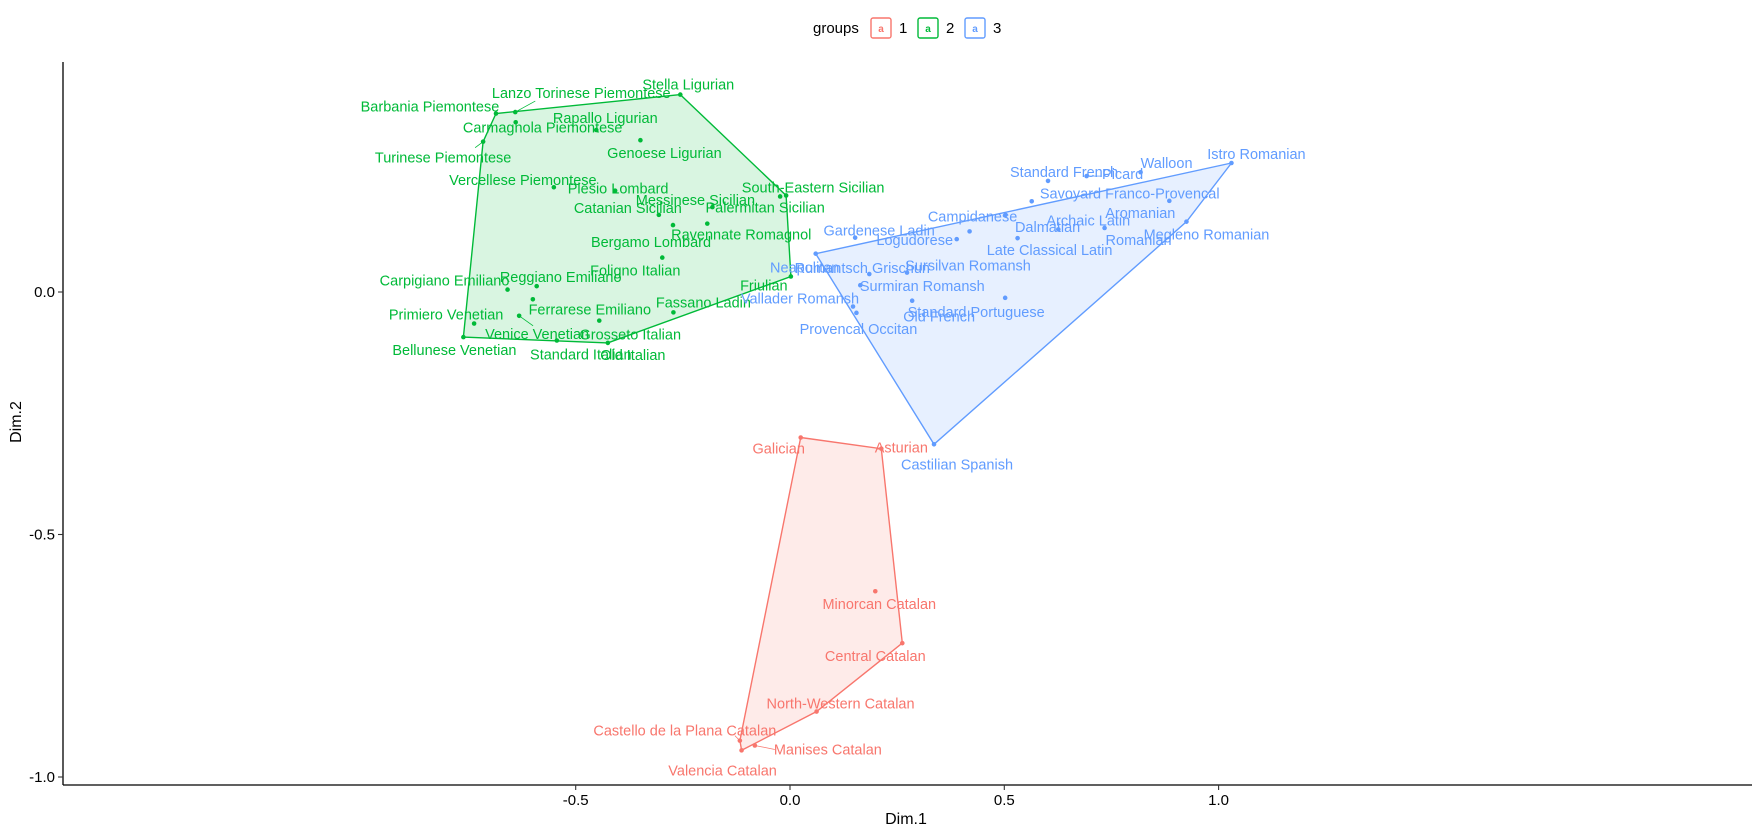 Image resolution: width=1759 pixels, height=836 pixels. I want to click on point-label: South-Eastern Sicilian, so click(813, 188).